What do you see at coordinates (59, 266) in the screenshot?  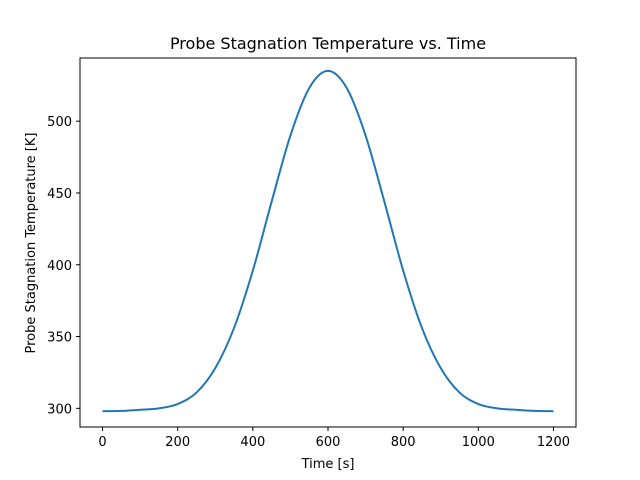 I see `y-tick-label: 400` at bounding box center [59, 266].